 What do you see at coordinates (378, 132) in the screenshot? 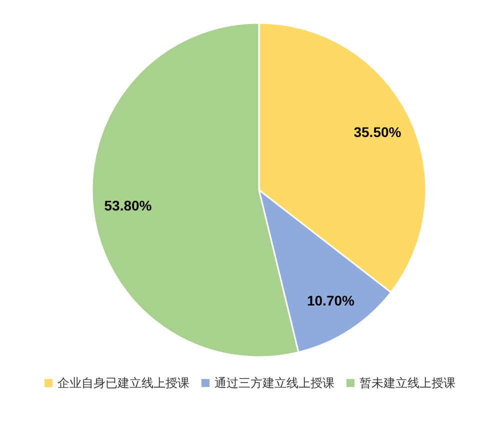
I see `data-label: 35.50%` at bounding box center [378, 132].